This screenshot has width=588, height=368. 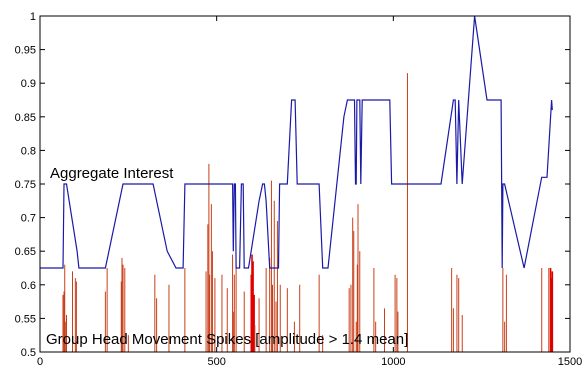 I want to click on x-tick-label: 0, so click(x=40, y=362).